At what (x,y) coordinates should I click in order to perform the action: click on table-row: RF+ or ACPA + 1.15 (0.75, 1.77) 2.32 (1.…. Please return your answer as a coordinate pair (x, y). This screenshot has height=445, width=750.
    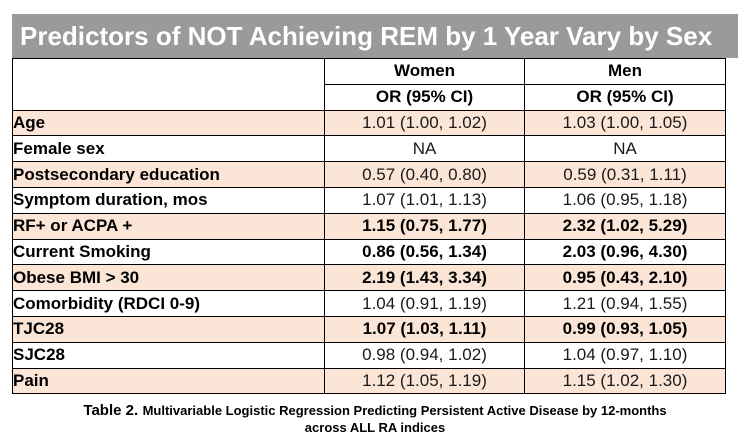
    Looking at the image, I should click on (369, 226).